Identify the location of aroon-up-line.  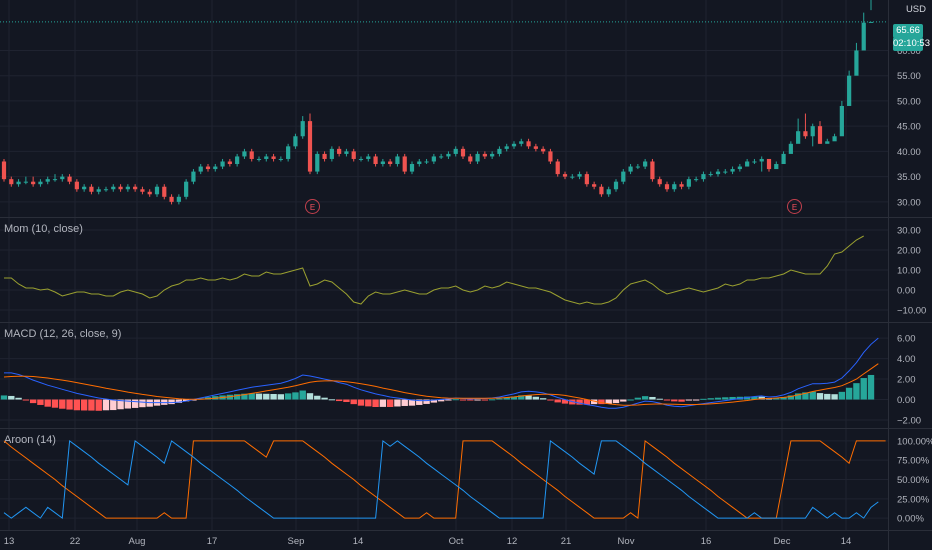
(444, 479).